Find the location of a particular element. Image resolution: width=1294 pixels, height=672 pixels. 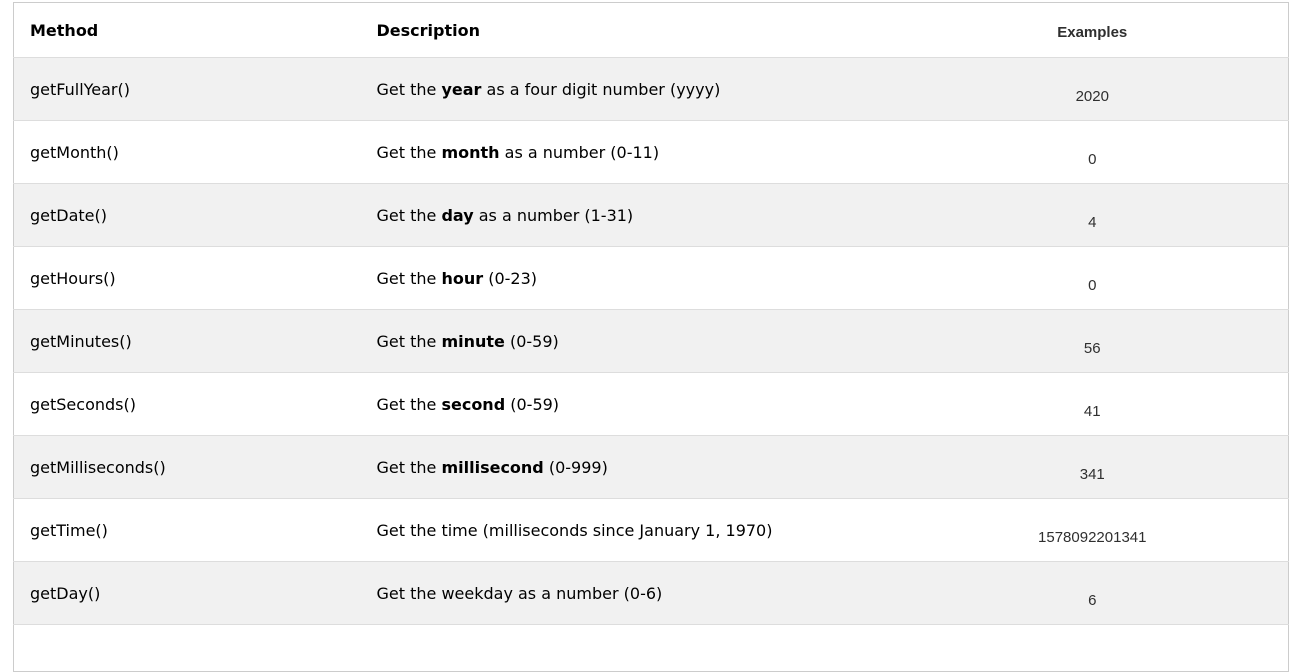

column-header-examples: Examples is located at coordinates (1092, 30).